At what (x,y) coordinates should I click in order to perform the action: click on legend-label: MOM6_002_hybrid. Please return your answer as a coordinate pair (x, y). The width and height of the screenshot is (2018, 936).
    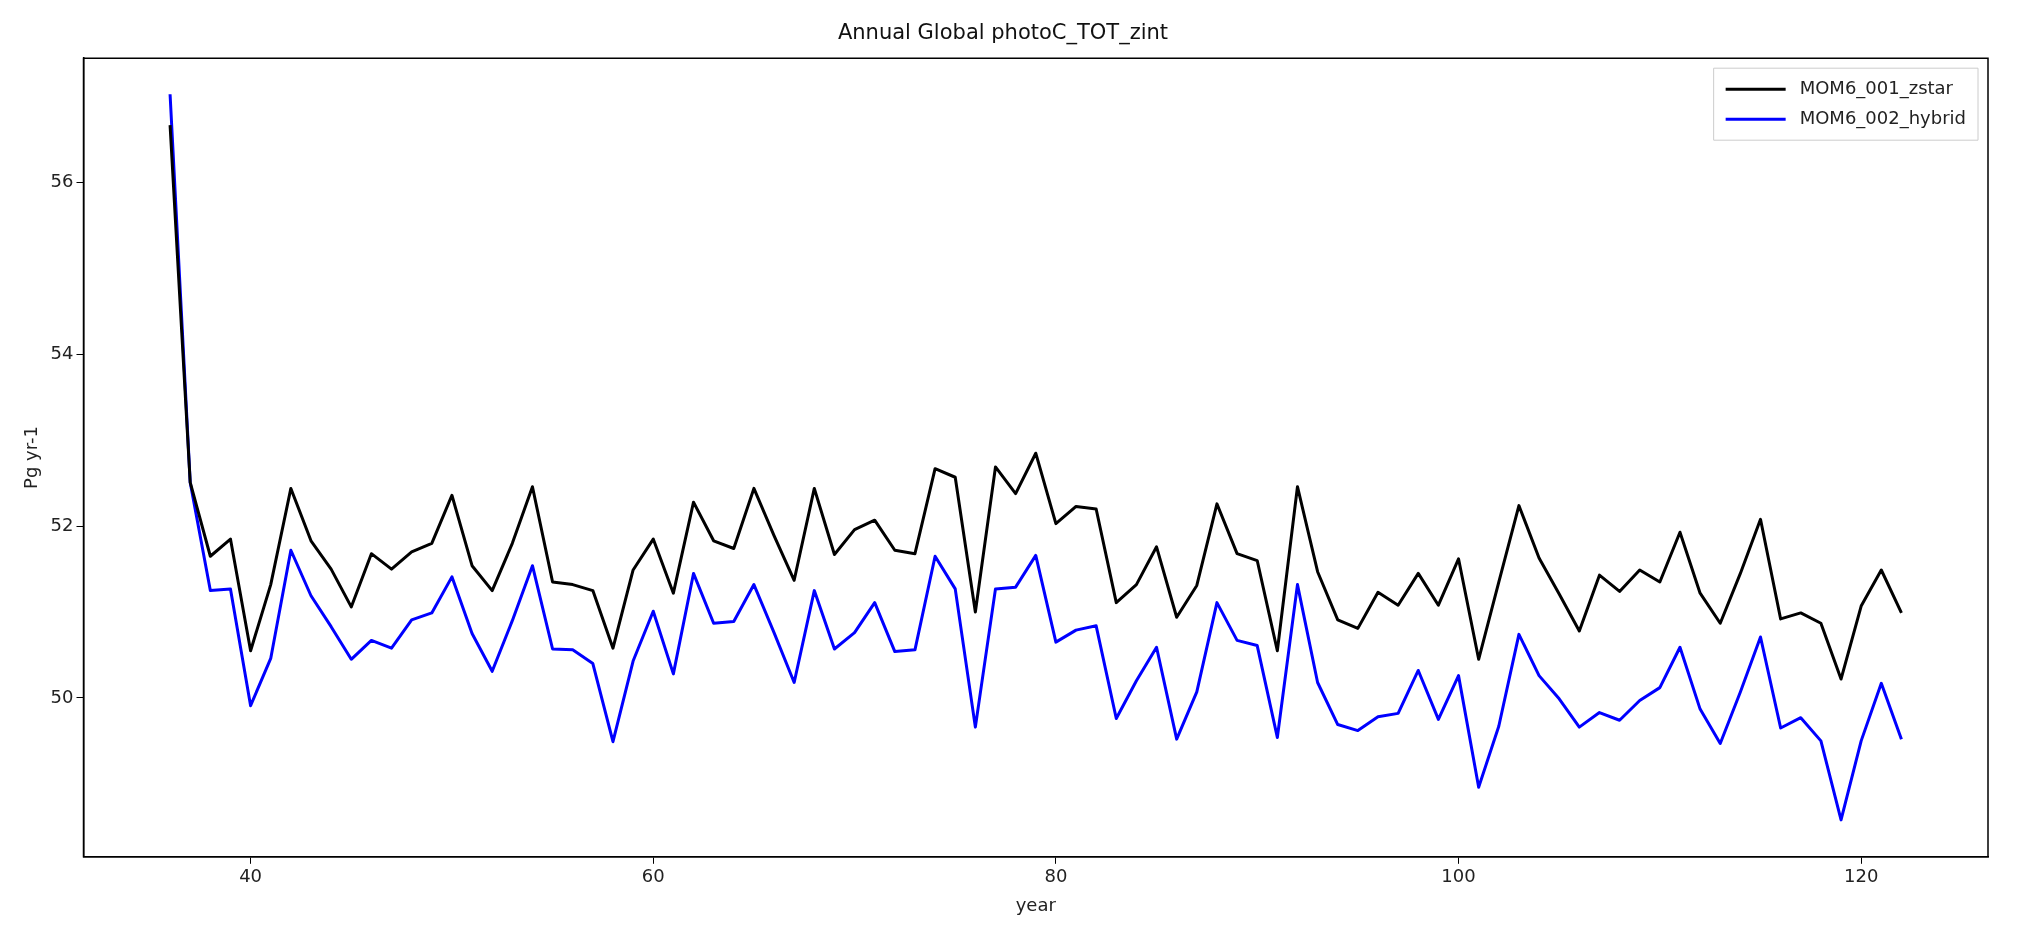
    Looking at the image, I should click on (1883, 117).